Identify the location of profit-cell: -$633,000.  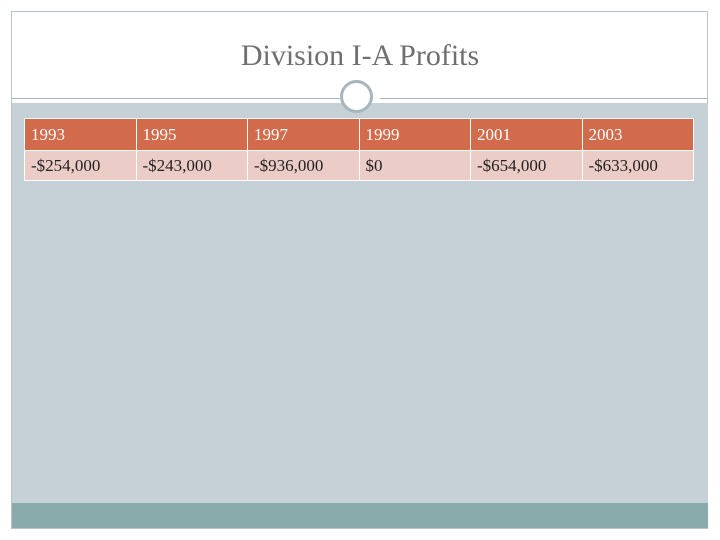
(637, 165).